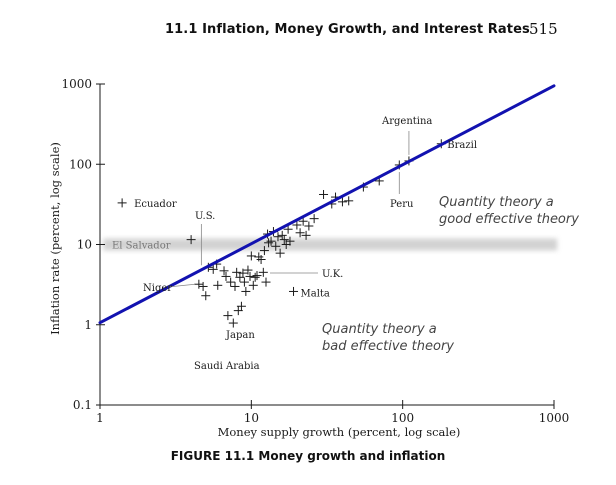 The width and height of the screenshot is (616, 485). I want to click on el-salvador-band-label: El Salvador, so click(141, 246).